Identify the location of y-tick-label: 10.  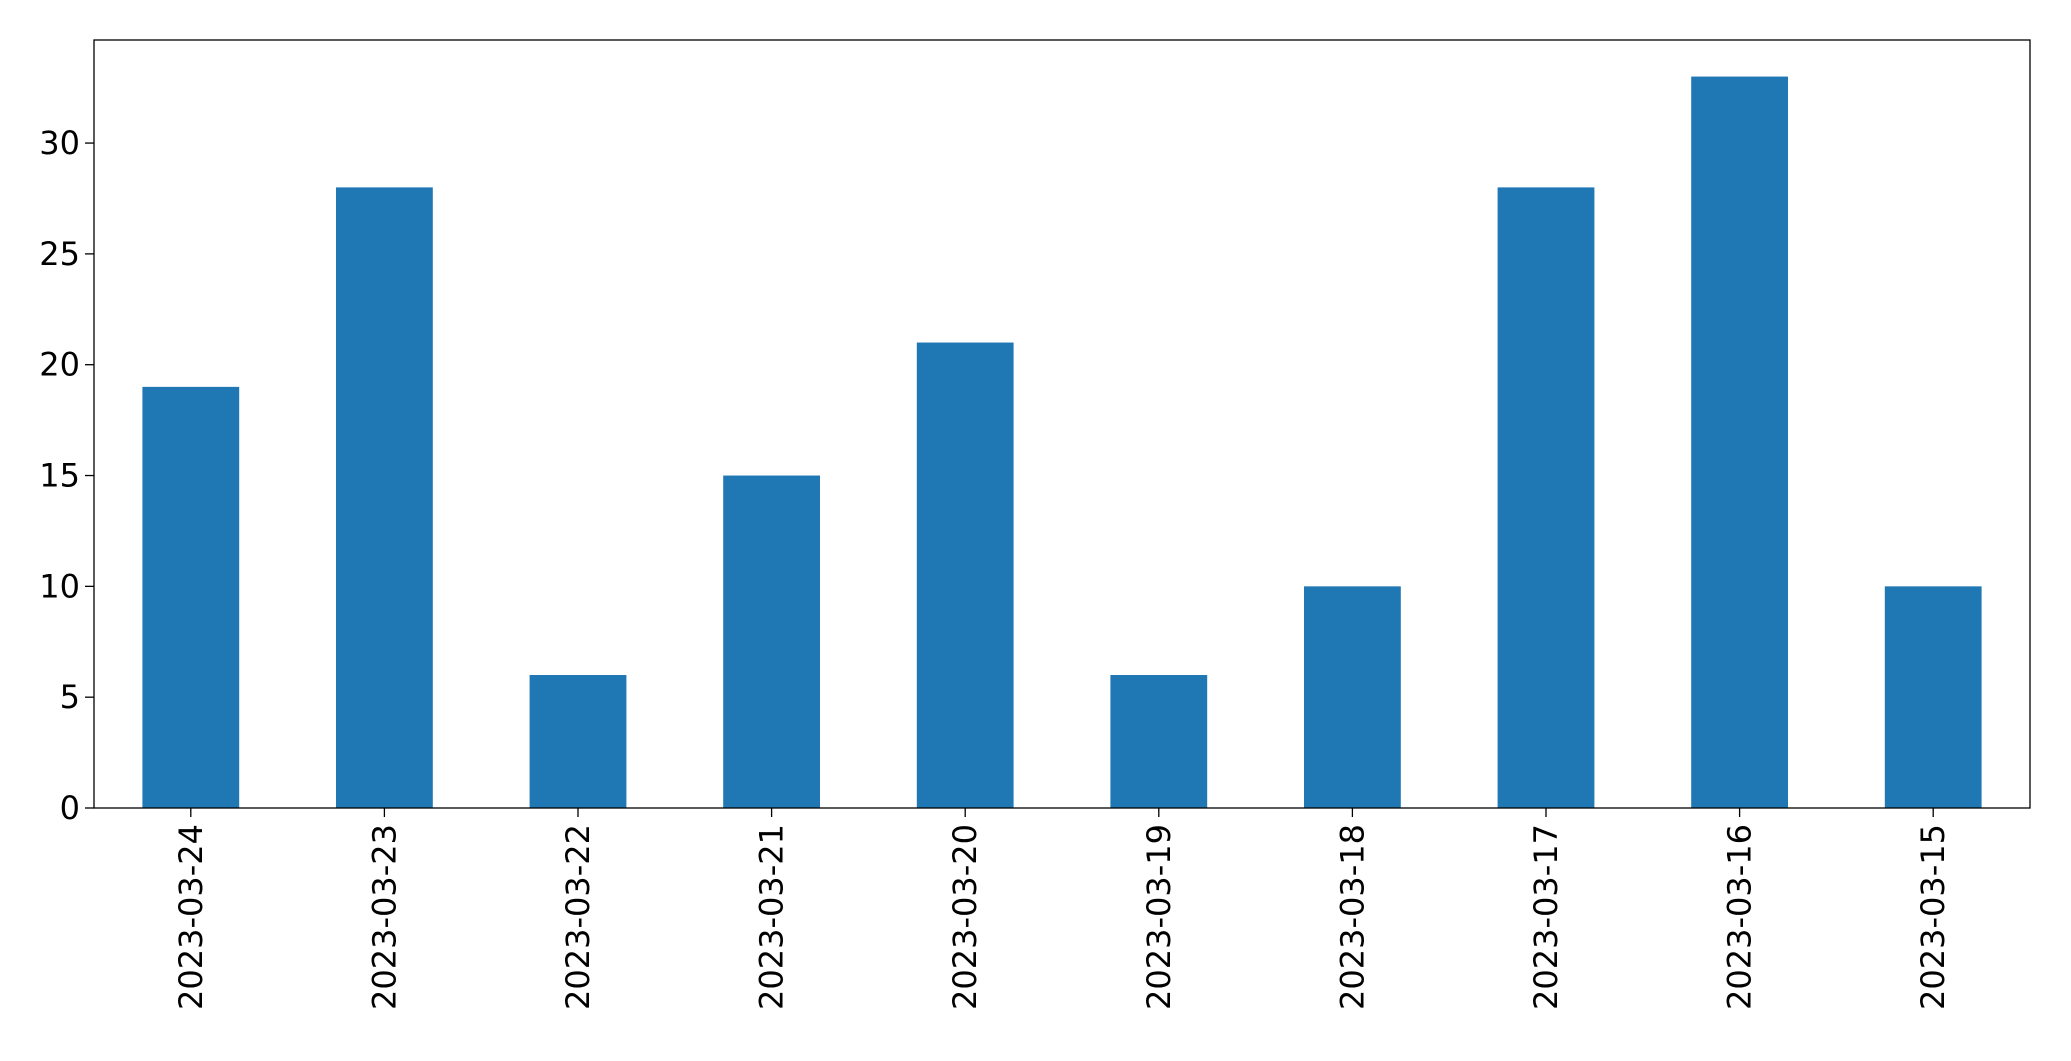
(59, 586).